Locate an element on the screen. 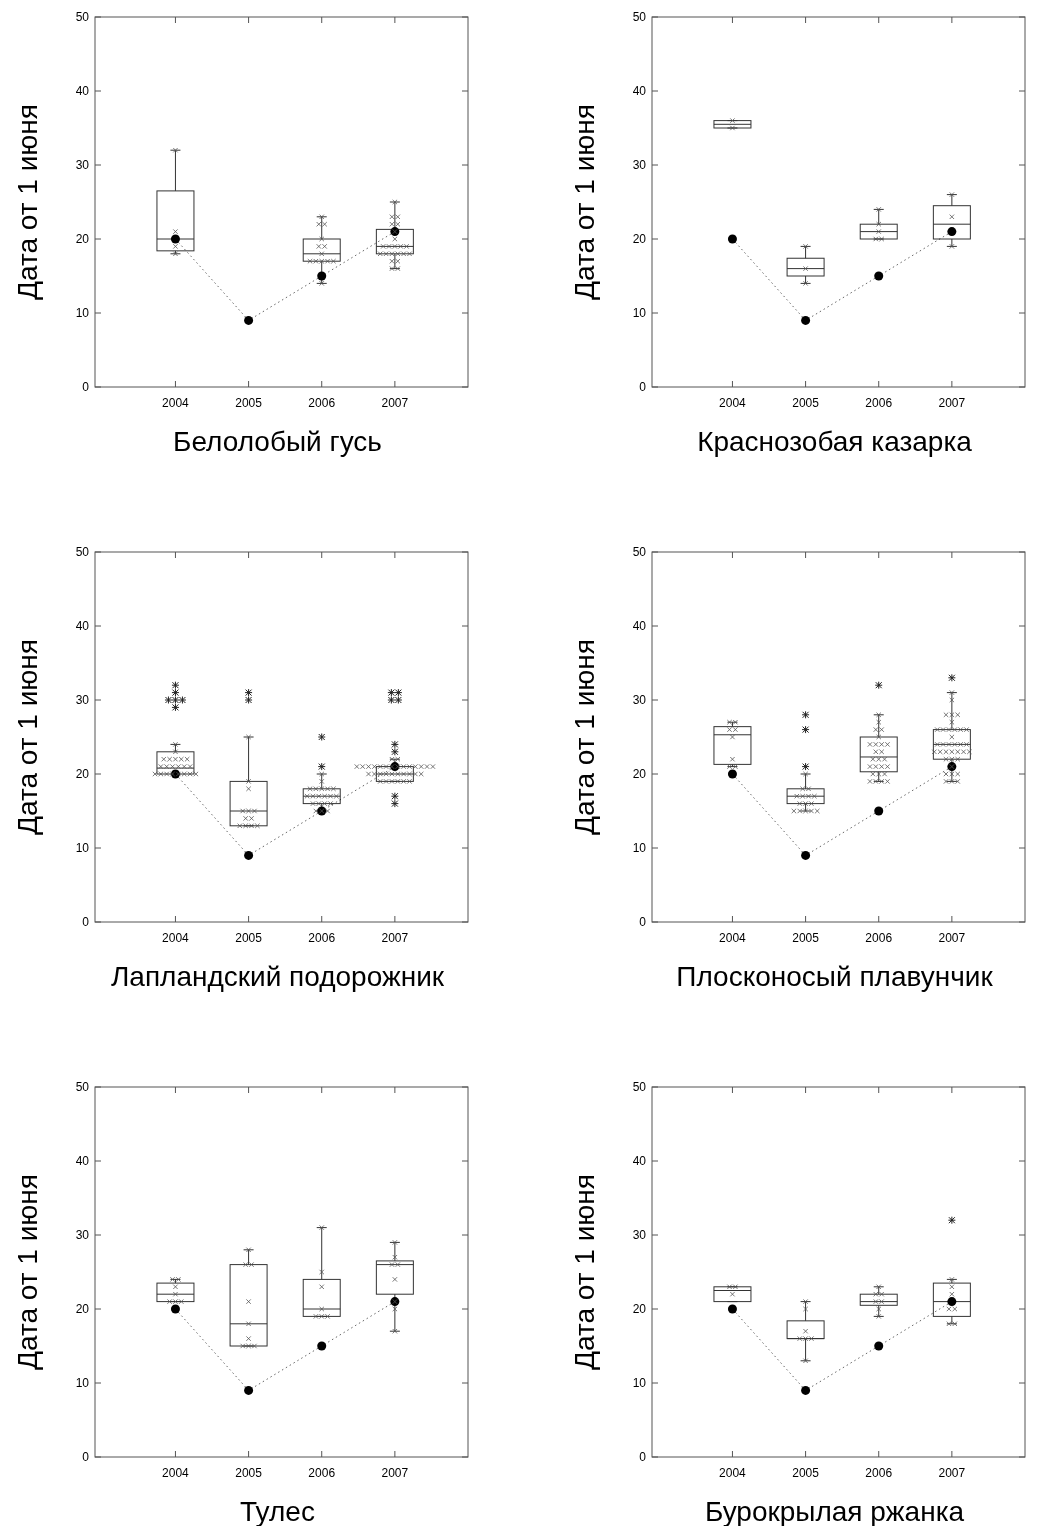 This screenshot has width=1063, height=1526. x-axis-title: Тулес is located at coordinates (277, 1511).